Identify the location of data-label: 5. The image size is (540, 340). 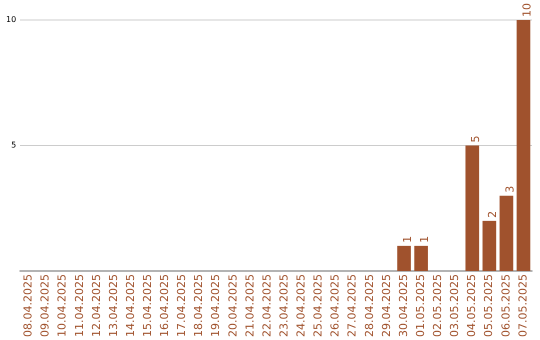
(475, 139).